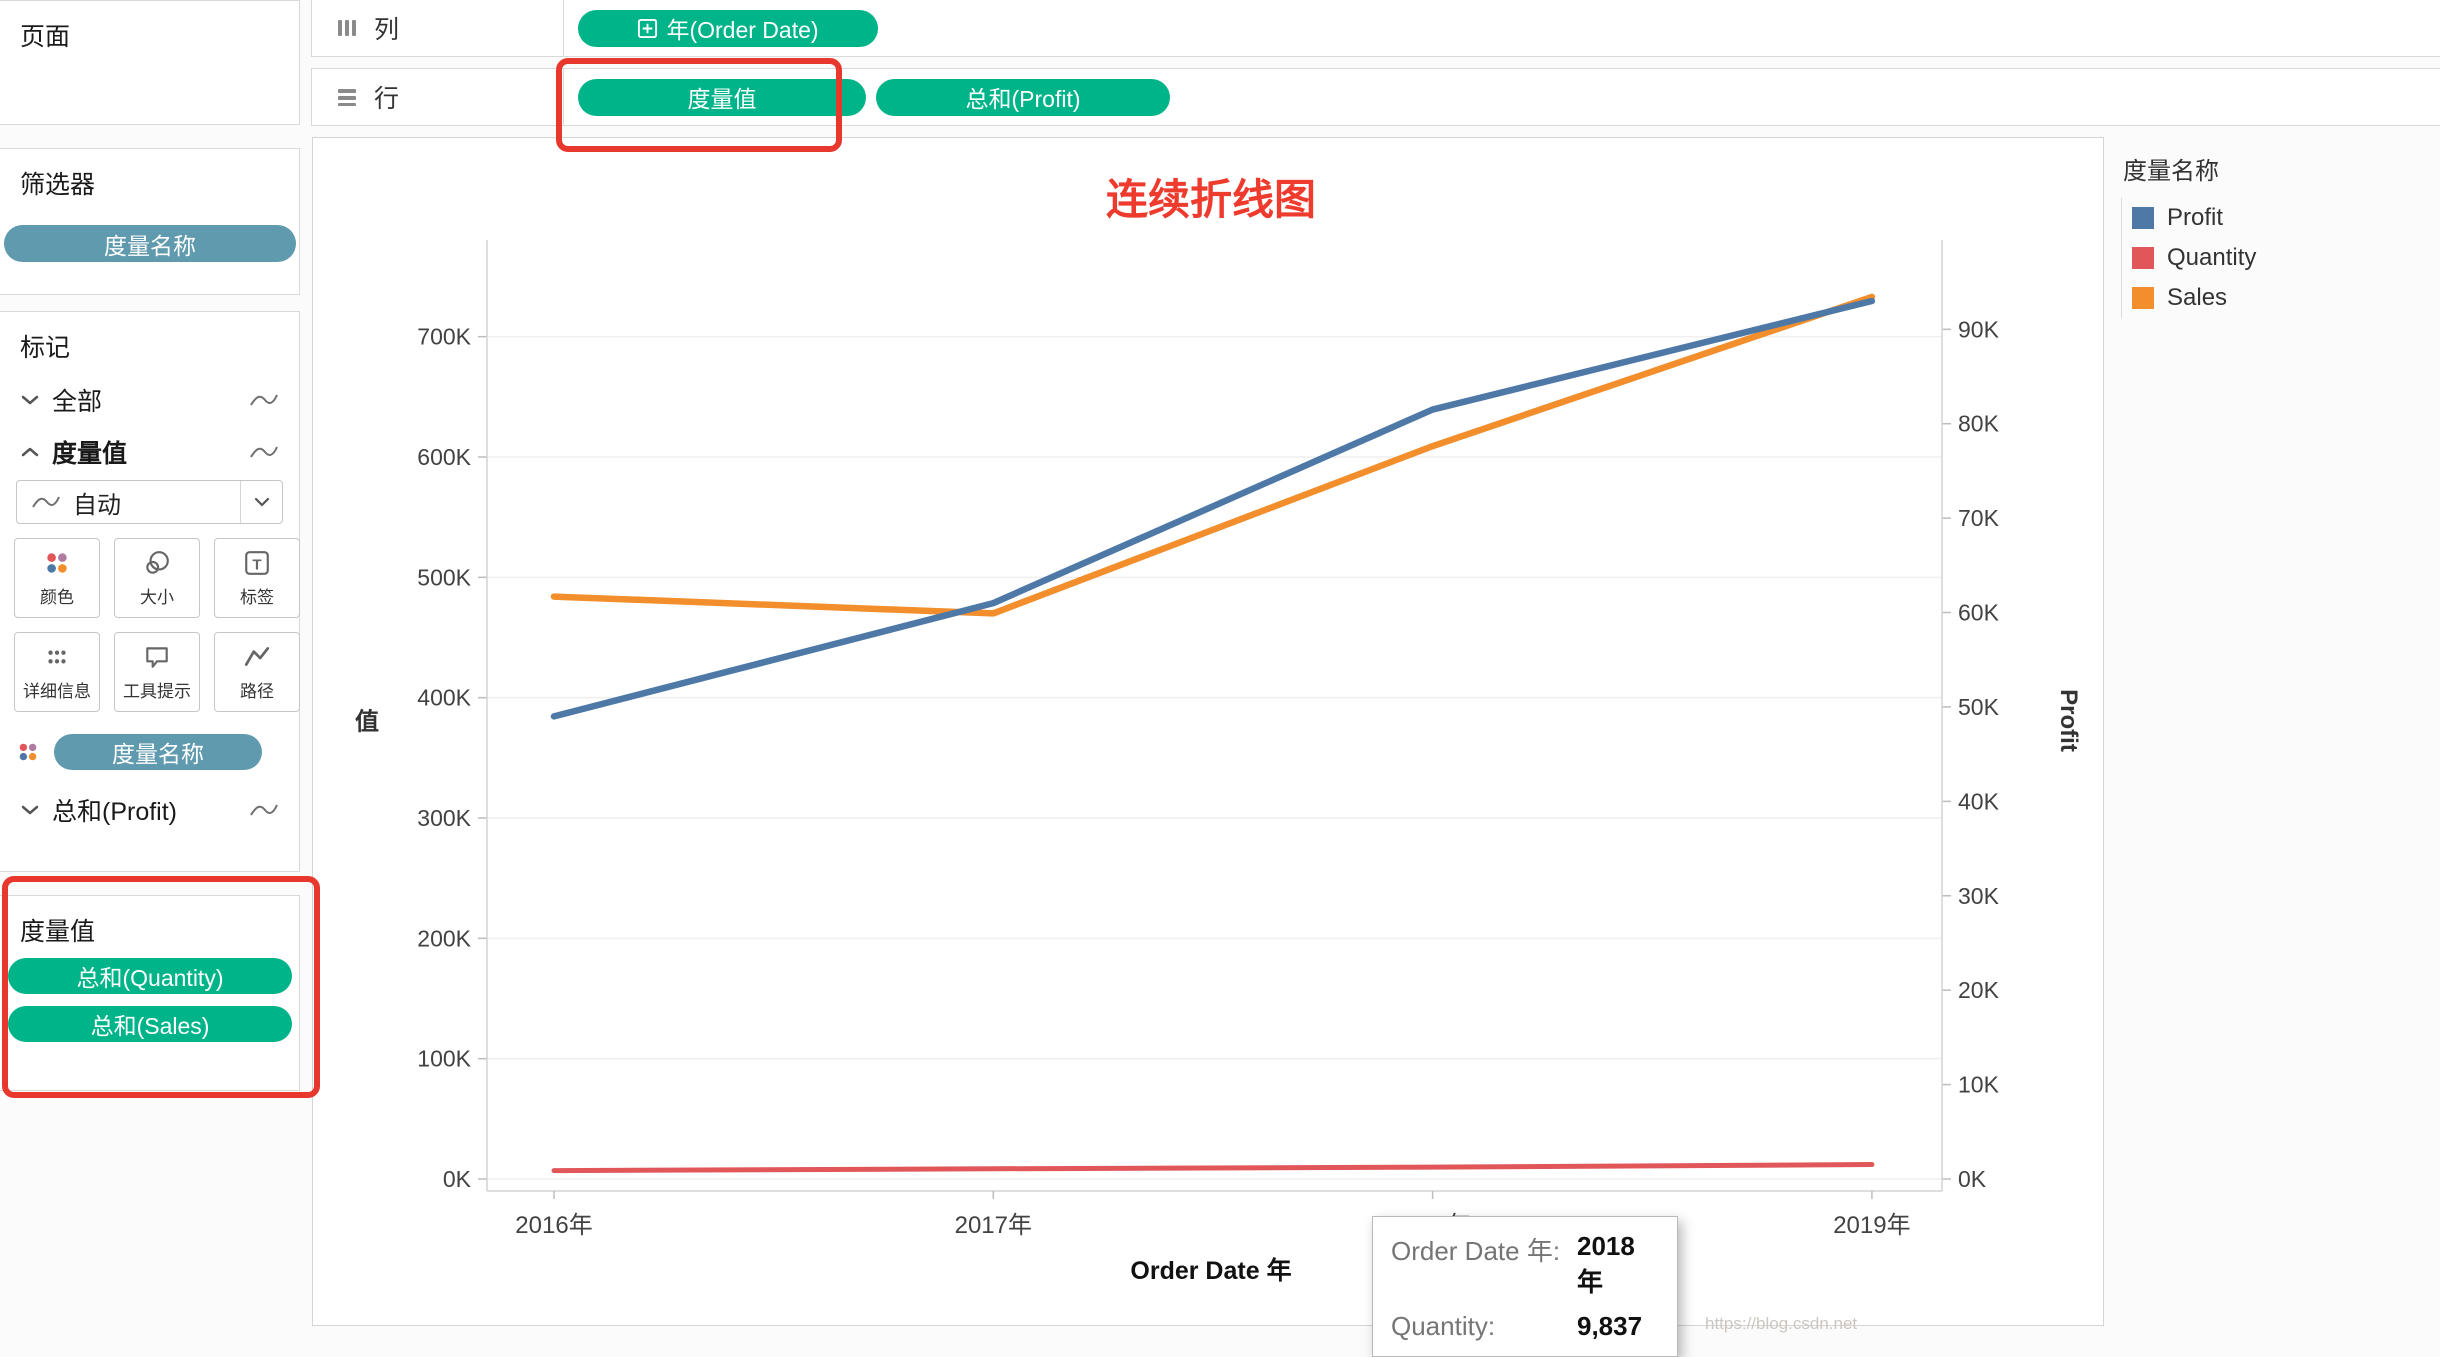  What do you see at coordinates (1476, 1251) in the screenshot?
I see `tooltip-date-label: Order Date 年:` at bounding box center [1476, 1251].